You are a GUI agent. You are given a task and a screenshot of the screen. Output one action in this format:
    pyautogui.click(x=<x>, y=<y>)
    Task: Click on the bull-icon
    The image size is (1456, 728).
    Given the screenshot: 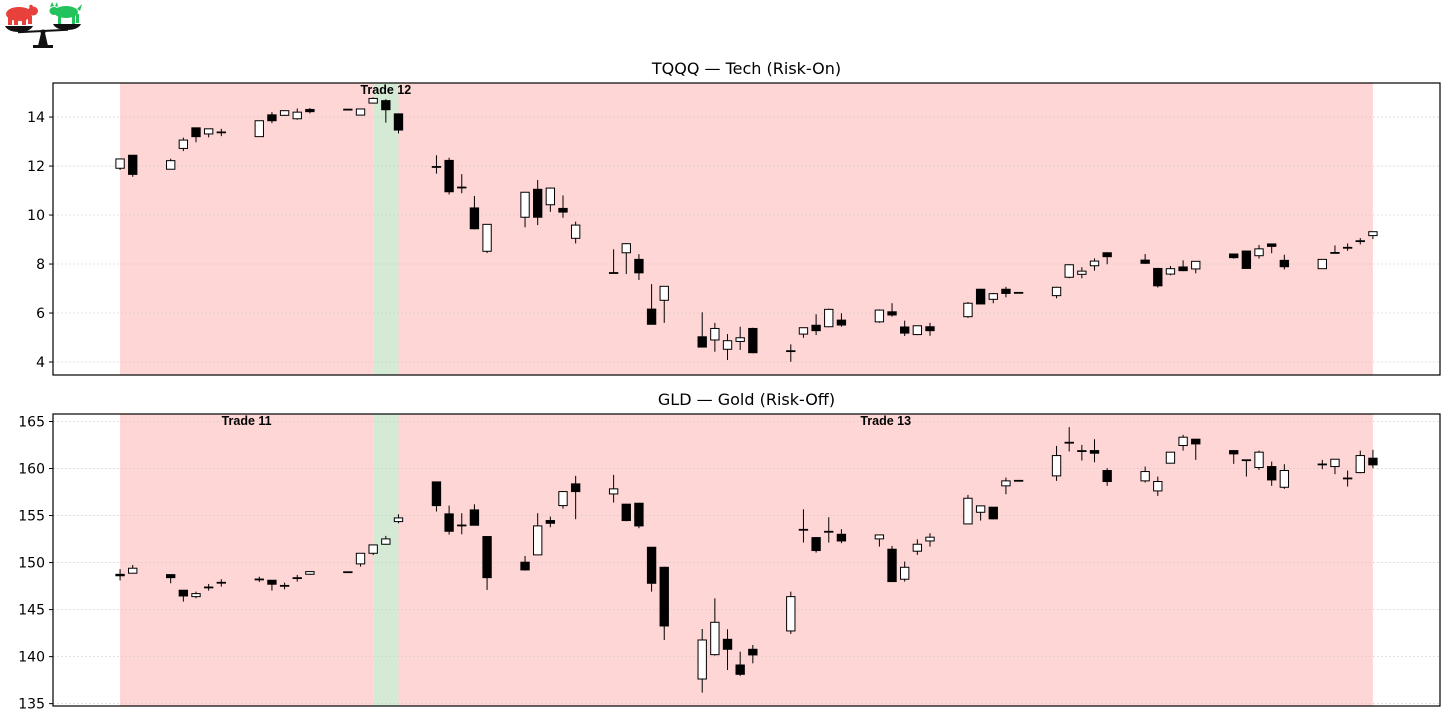 What is the action you would take?
    pyautogui.click(x=65, y=13)
    